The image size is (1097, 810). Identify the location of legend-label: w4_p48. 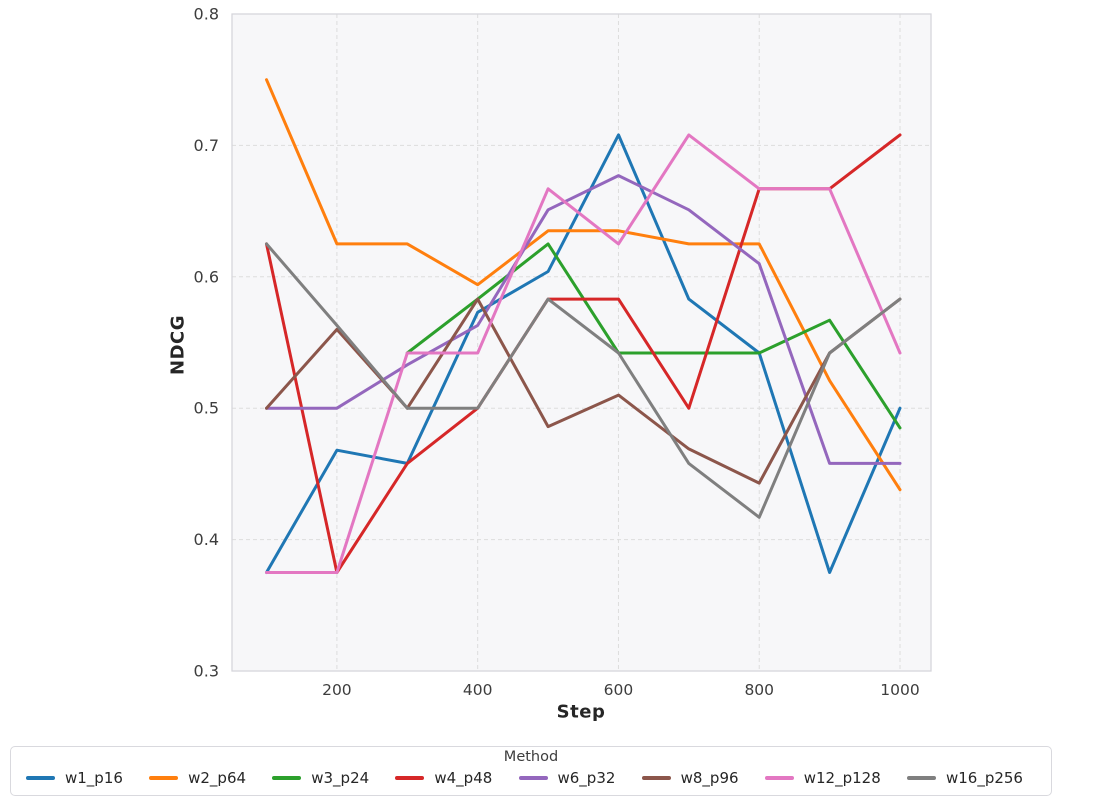
(463, 778).